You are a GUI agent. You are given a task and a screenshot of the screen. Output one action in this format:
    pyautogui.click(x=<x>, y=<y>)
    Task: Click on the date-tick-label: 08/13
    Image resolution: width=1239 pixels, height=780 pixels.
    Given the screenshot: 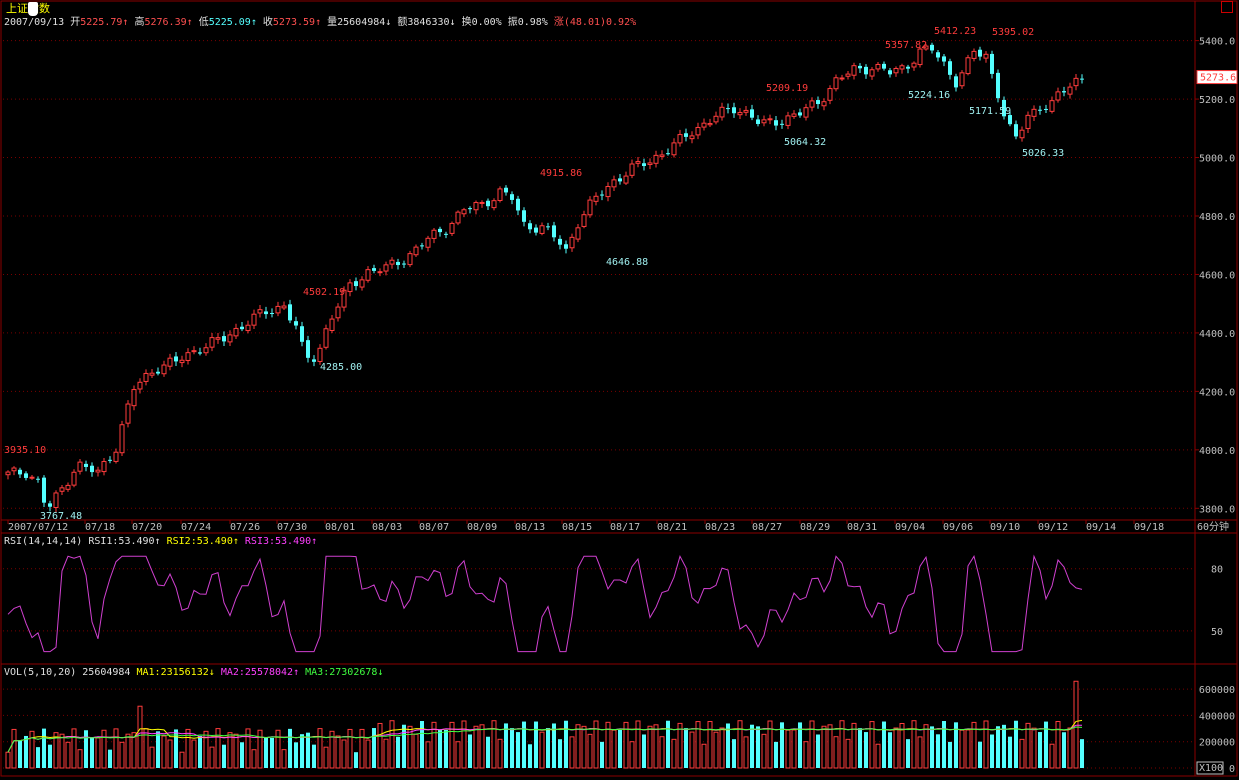 What is the action you would take?
    pyautogui.click(x=530, y=527)
    